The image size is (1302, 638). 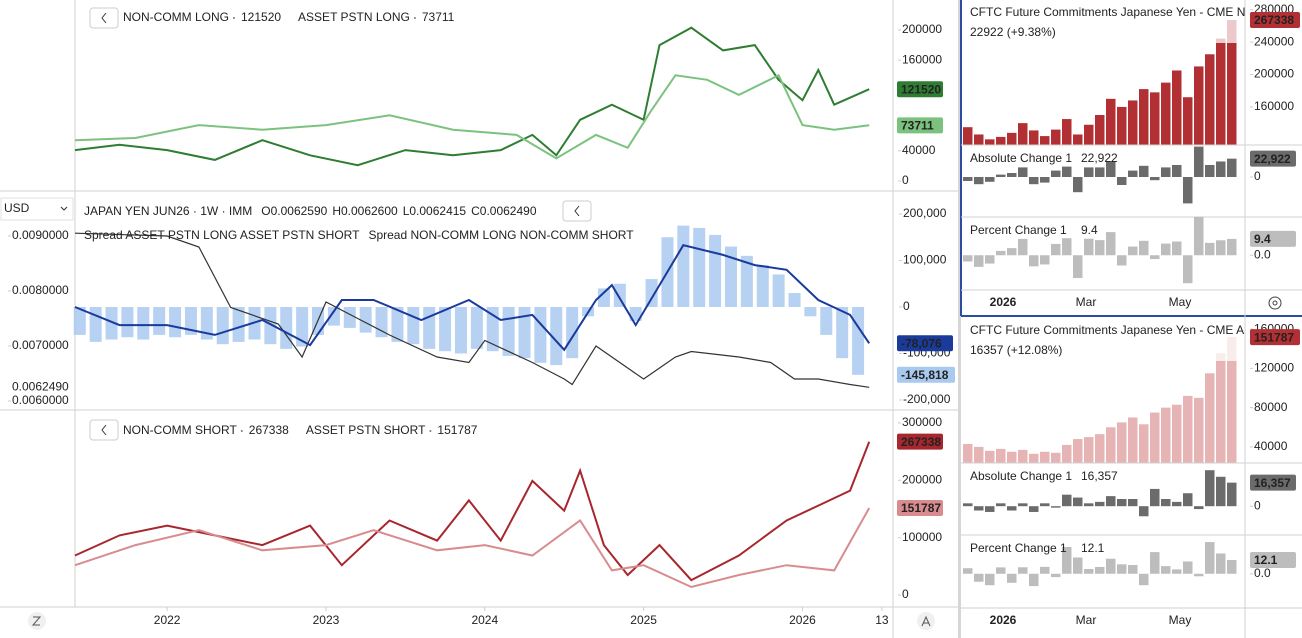 What do you see at coordinates (925, 213) in the screenshot?
I see `y-tick-label: 200,000` at bounding box center [925, 213].